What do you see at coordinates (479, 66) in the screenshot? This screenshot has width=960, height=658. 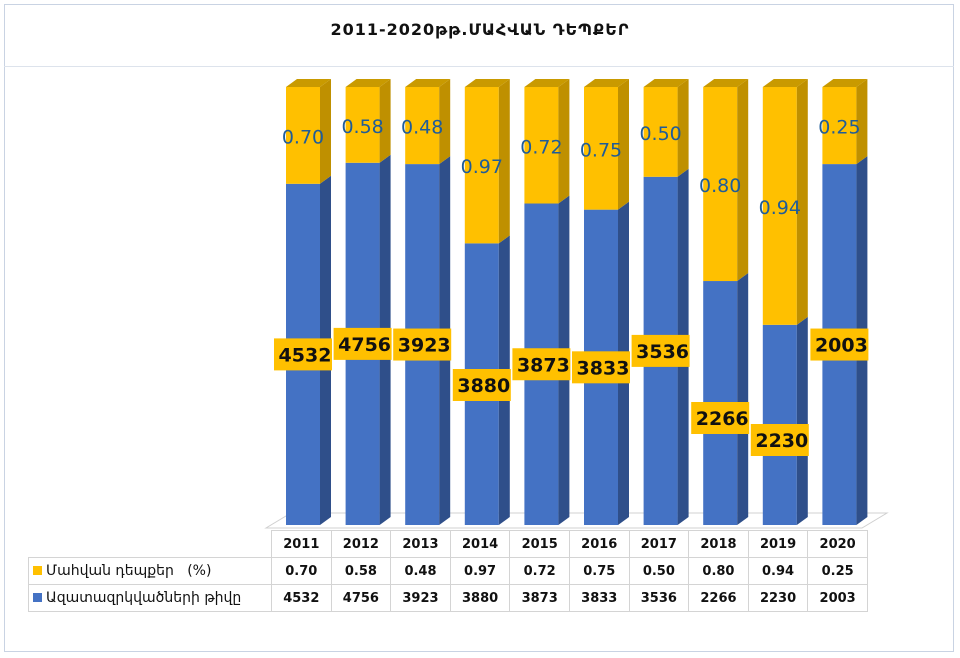 I see `divider` at bounding box center [479, 66].